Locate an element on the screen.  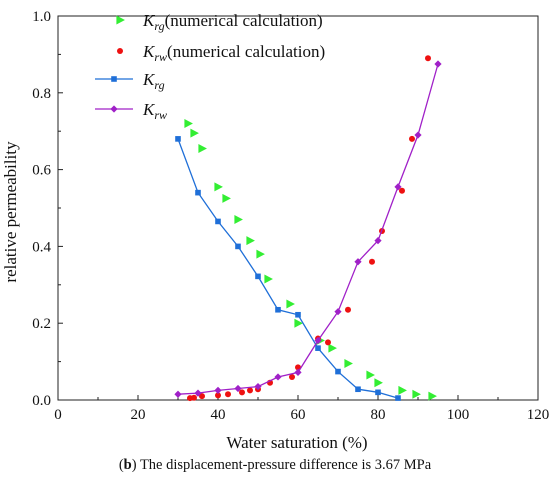
y-tick-label: 0.4 is located at coordinates (41, 247).